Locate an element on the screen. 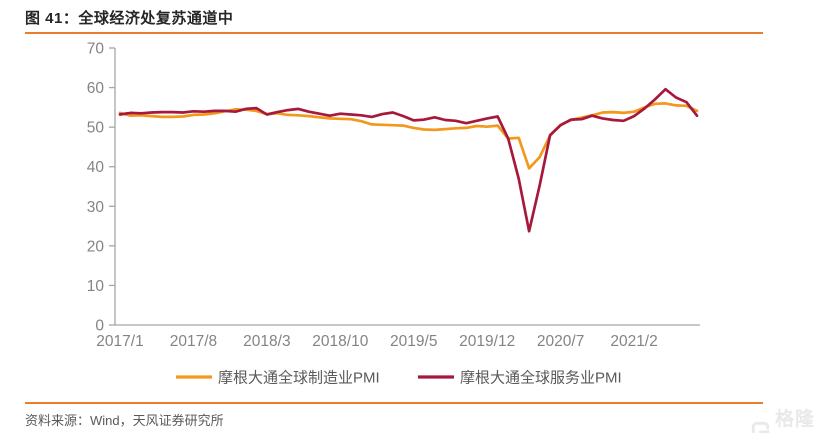  y-axis-label: 50 is located at coordinates (96, 128).